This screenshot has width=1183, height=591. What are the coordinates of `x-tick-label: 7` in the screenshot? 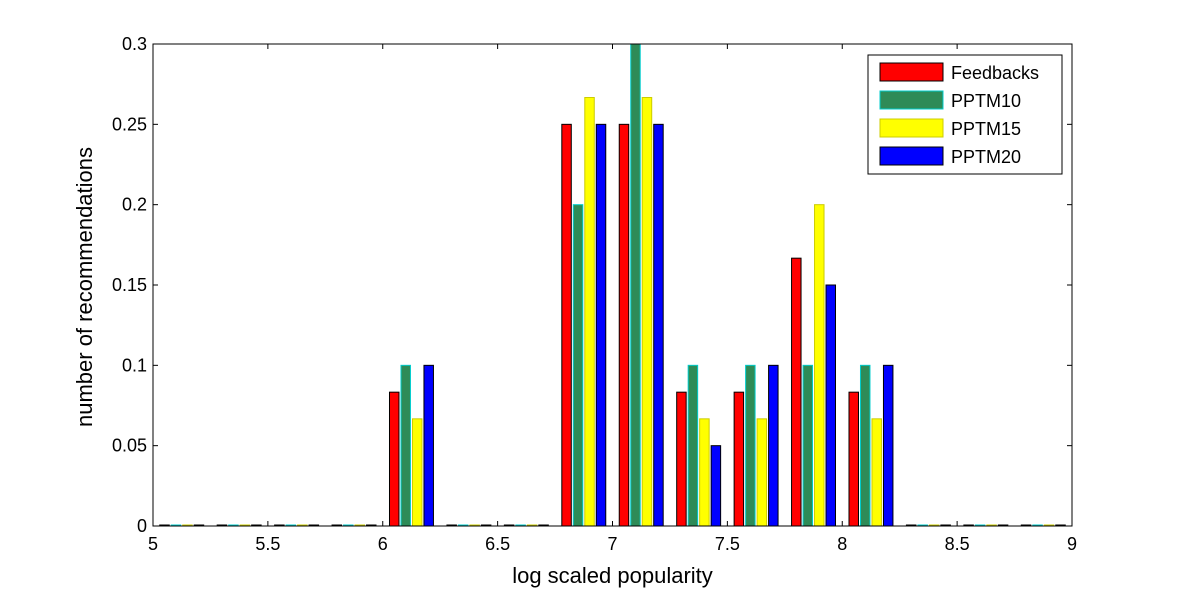 It's located at (612, 544).